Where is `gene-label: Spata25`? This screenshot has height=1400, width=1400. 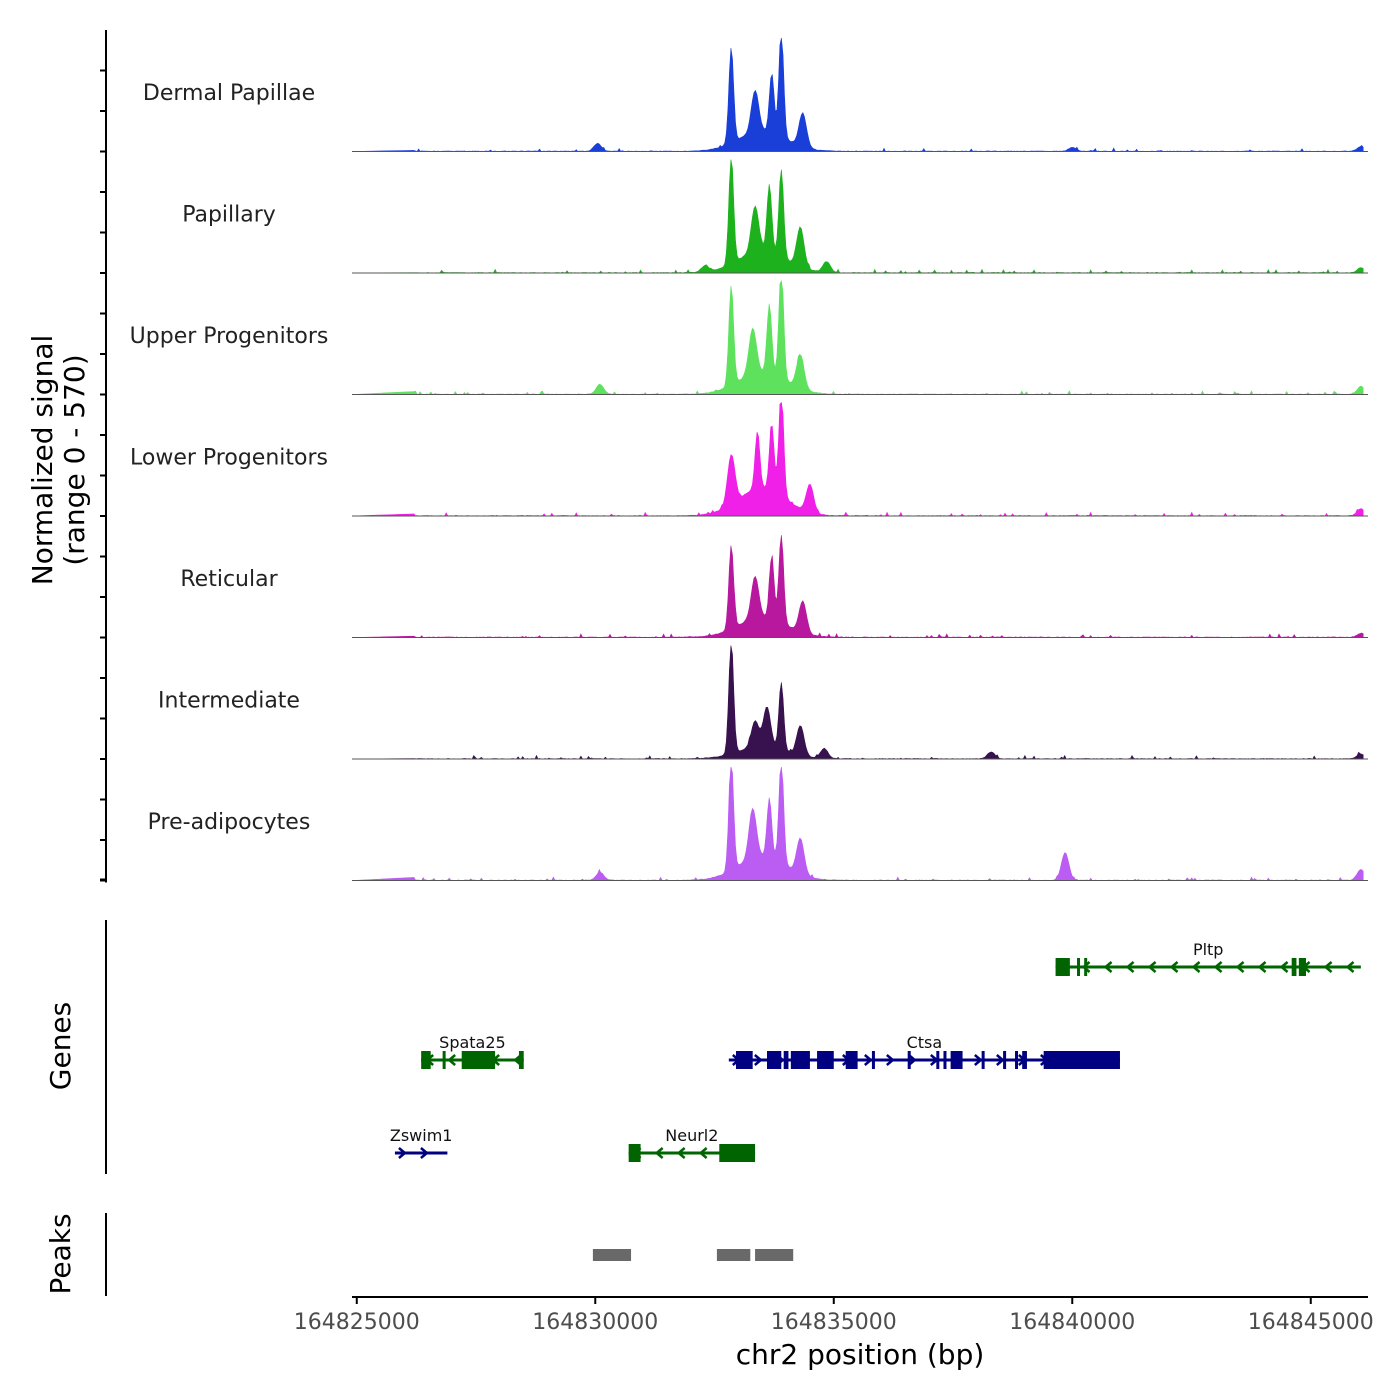
gene-label: Spata25 is located at coordinates (472, 1042).